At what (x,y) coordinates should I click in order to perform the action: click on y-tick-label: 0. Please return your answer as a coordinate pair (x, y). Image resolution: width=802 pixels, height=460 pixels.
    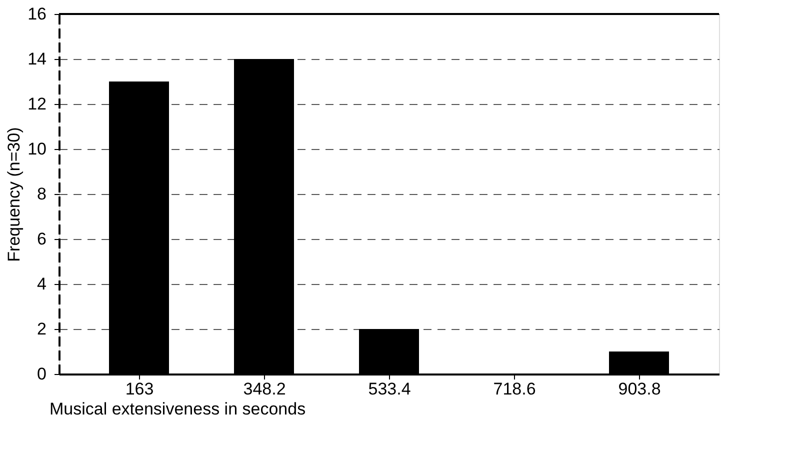
    Looking at the image, I should click on (41, 374).